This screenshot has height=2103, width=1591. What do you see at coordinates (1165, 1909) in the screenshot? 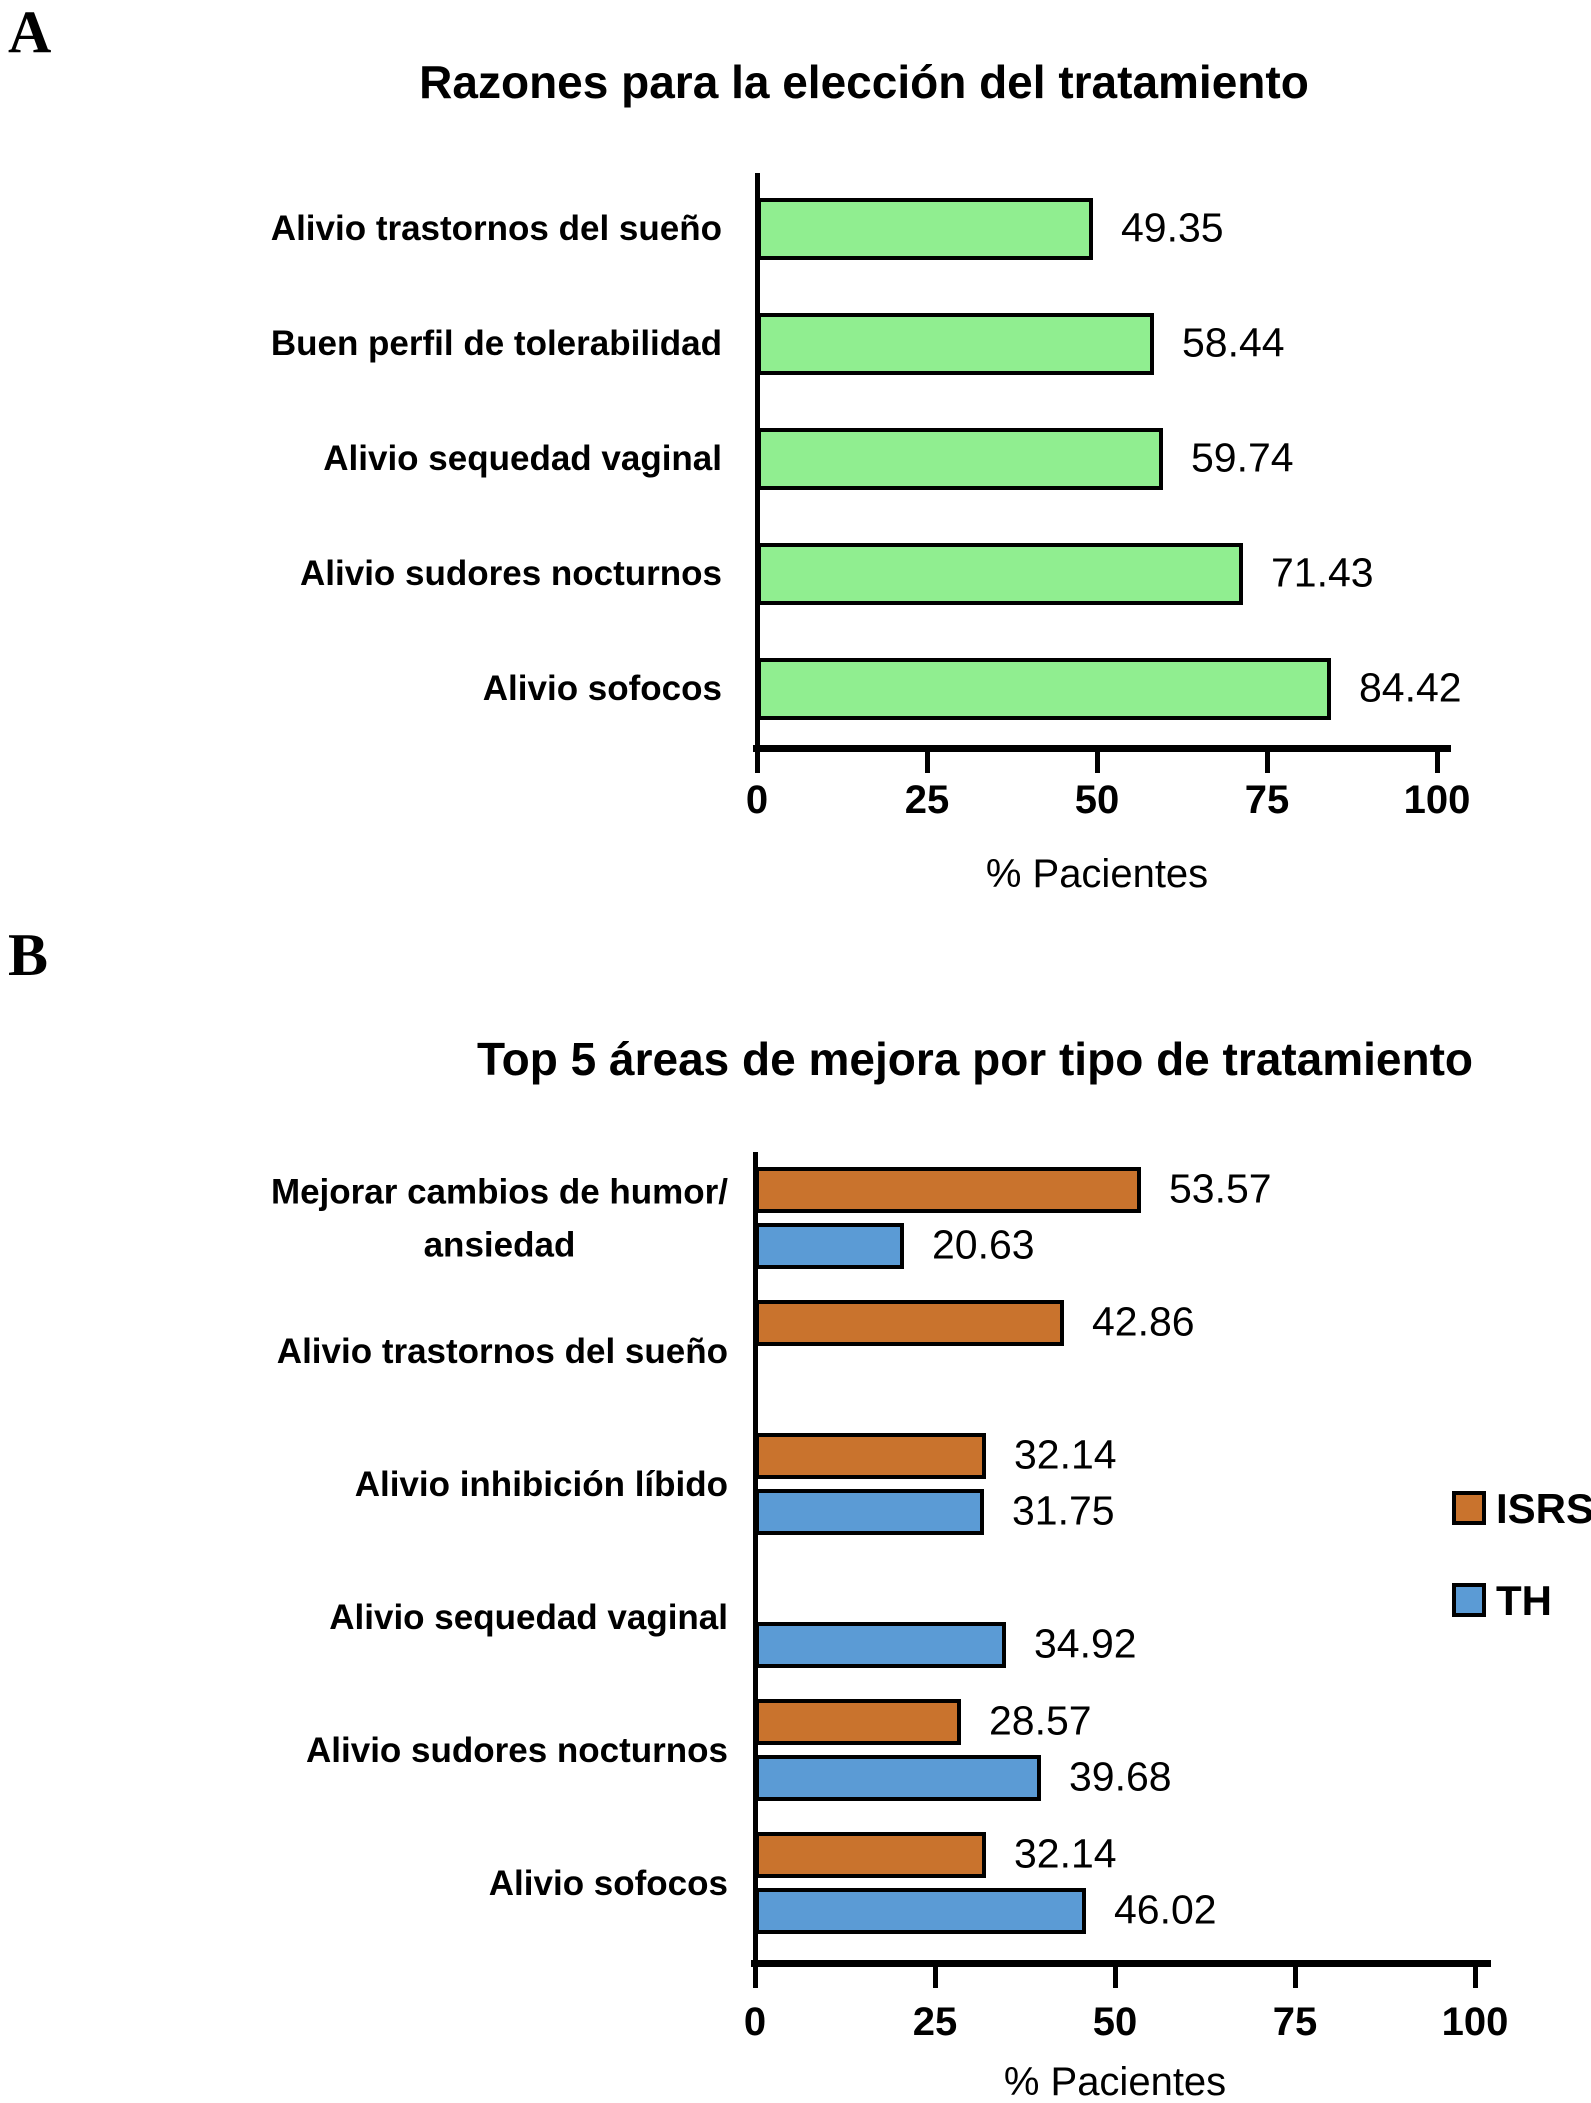
I see `bar-value-label: 46.02` at bounding box center [1165, 1909].